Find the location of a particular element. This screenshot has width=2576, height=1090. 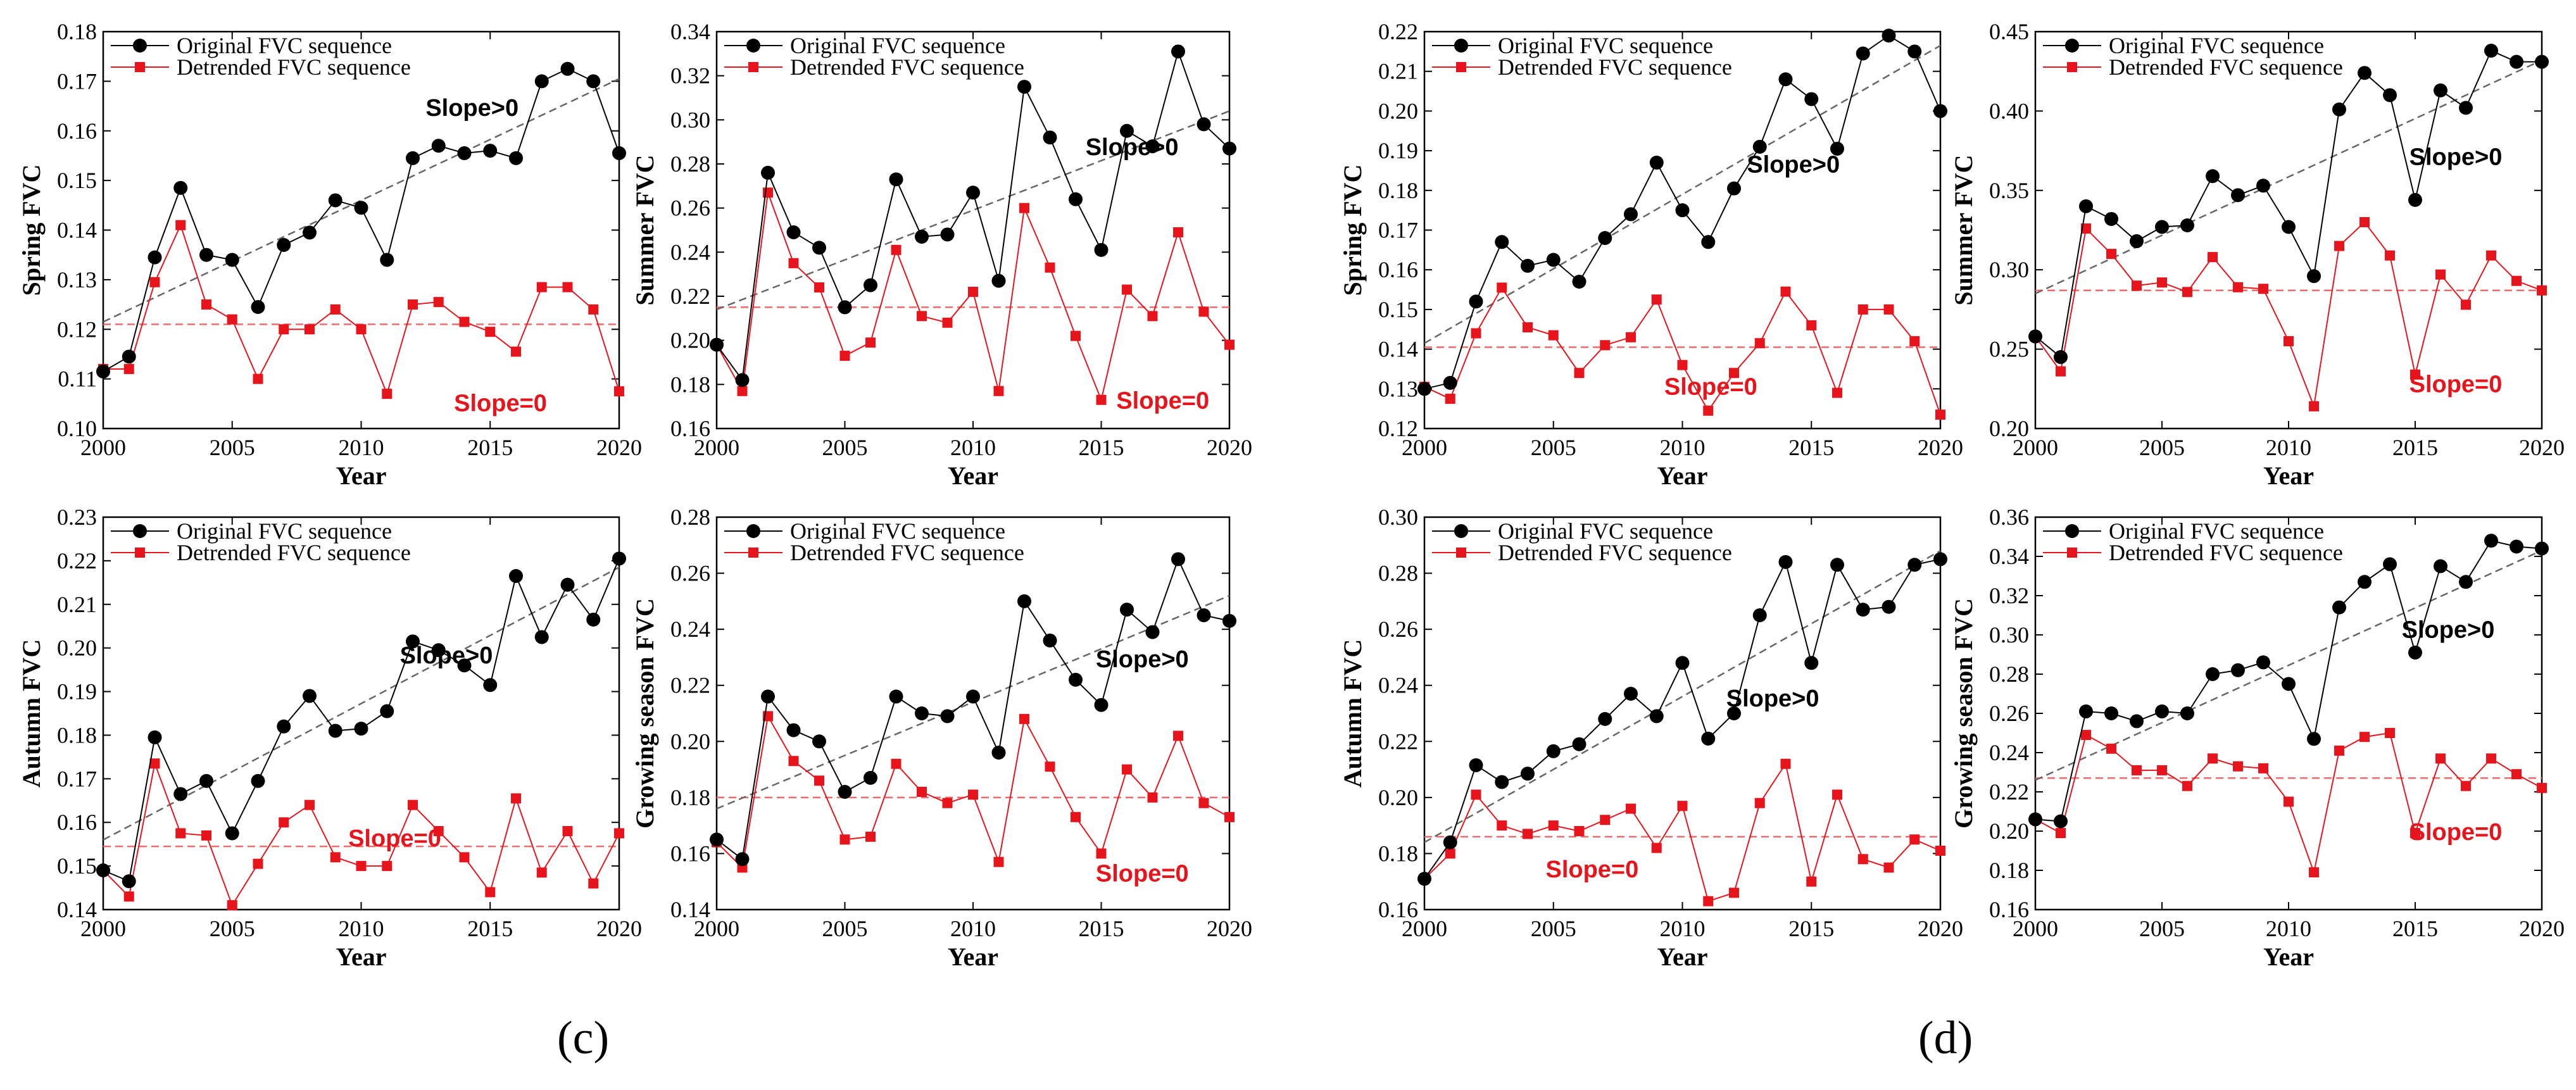

detrended-series-line is located at coordinates (361, 309).